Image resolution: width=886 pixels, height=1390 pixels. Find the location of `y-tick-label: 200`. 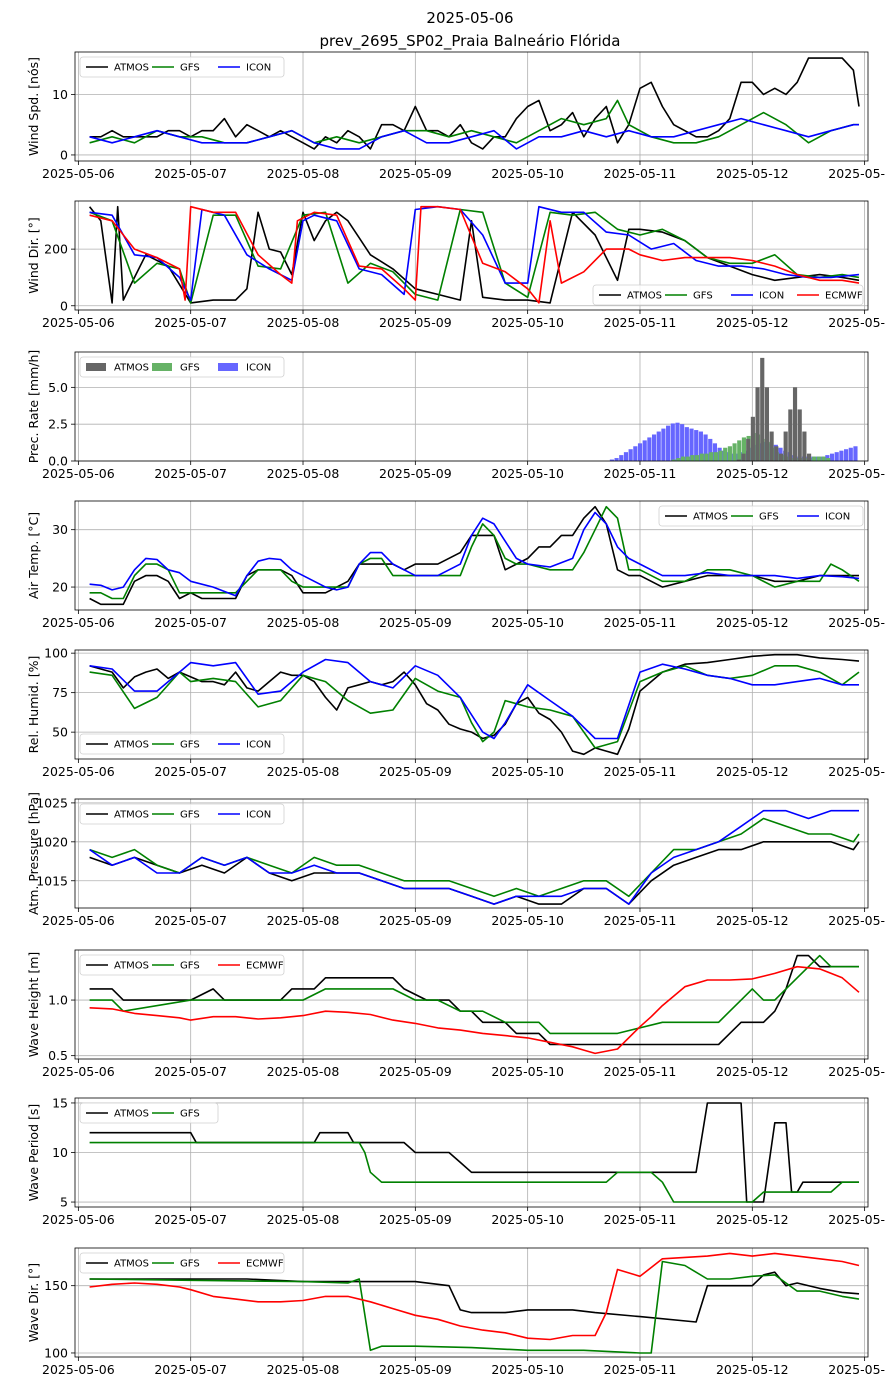

y-tick-label: 200 is located at coordinates (56, 249).